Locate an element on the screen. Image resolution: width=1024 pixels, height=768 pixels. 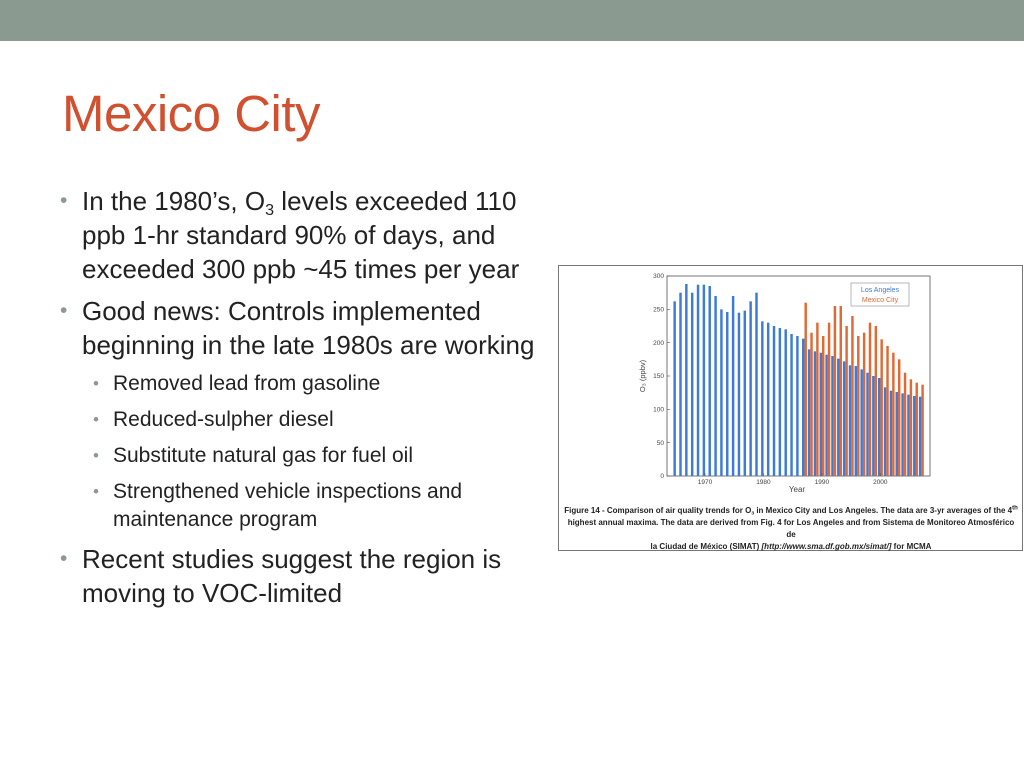
bar-los-angeles-2006 is located at coordinates (914, 436).